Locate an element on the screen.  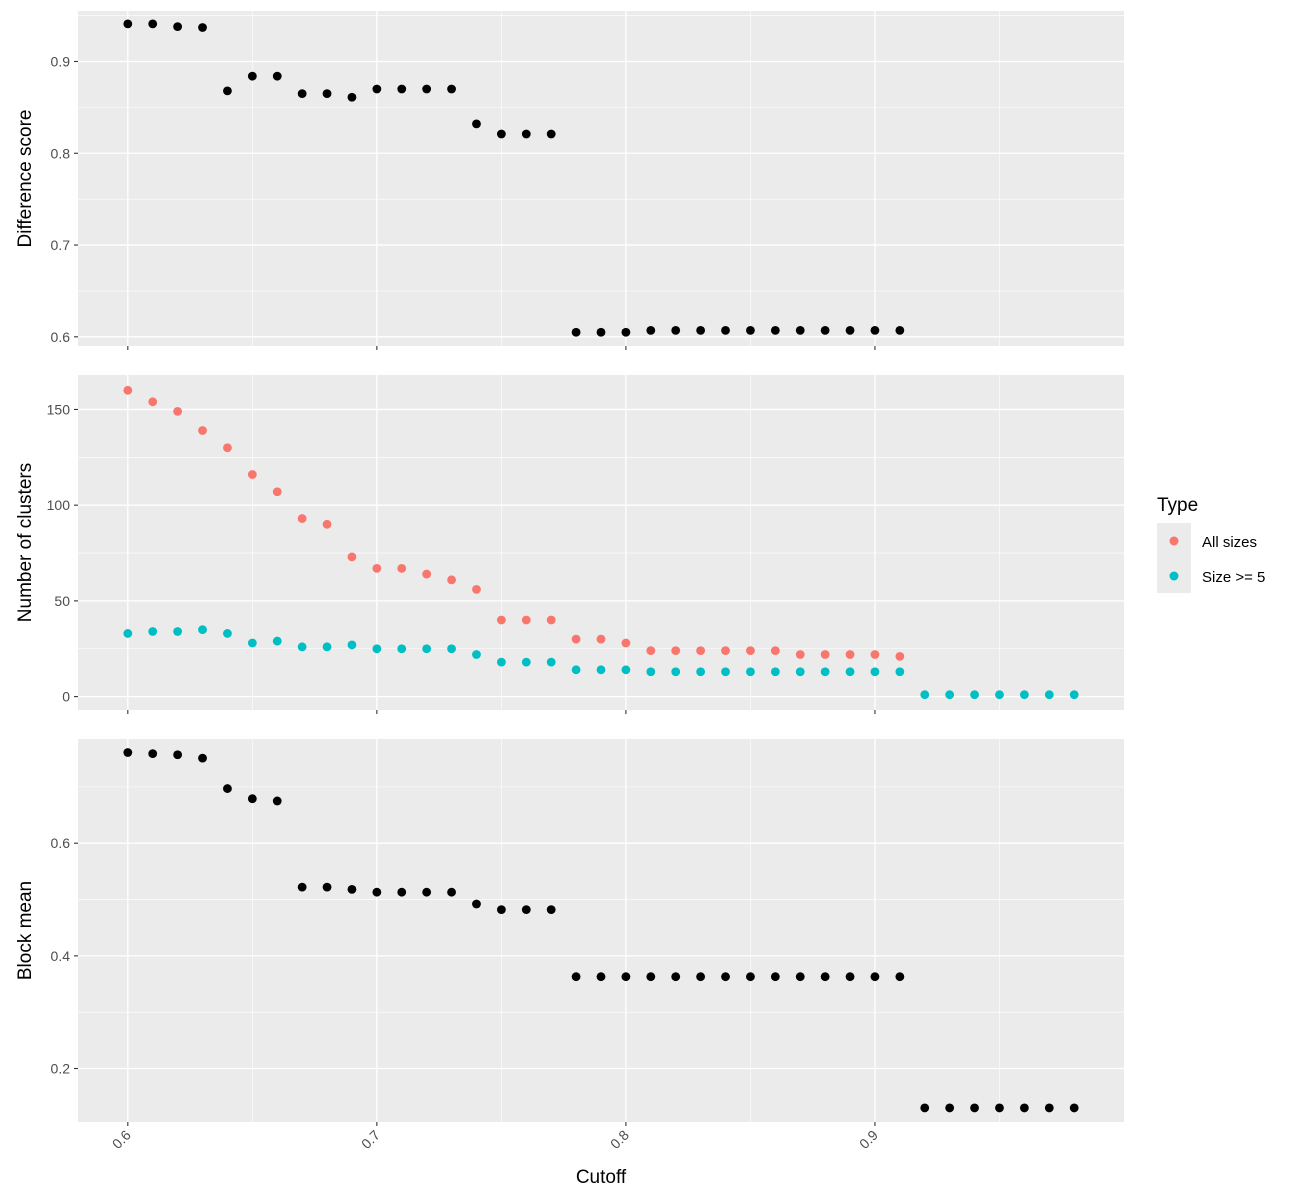
y-axis-title: Difference score is located at coordinates (25, 179).